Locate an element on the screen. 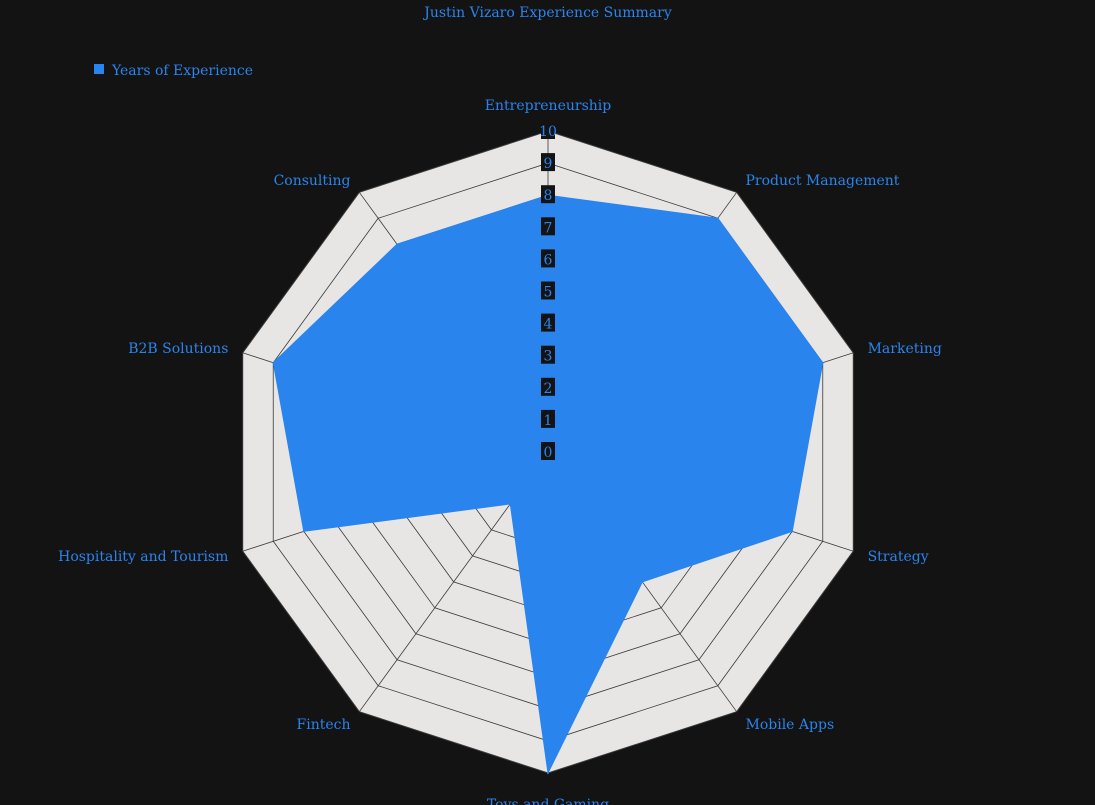 The height and width of the screenshot is (805, 1095). data-point-mobile-apps is located at coordinates (642, 581).